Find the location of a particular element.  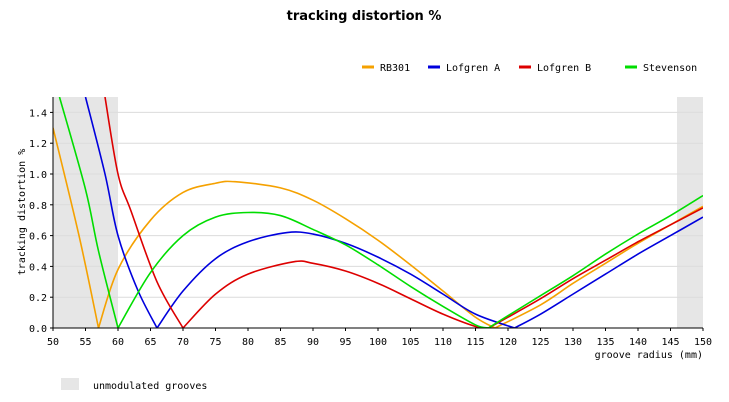

x-tick-label: 100 is located at coordinates (378, 342).